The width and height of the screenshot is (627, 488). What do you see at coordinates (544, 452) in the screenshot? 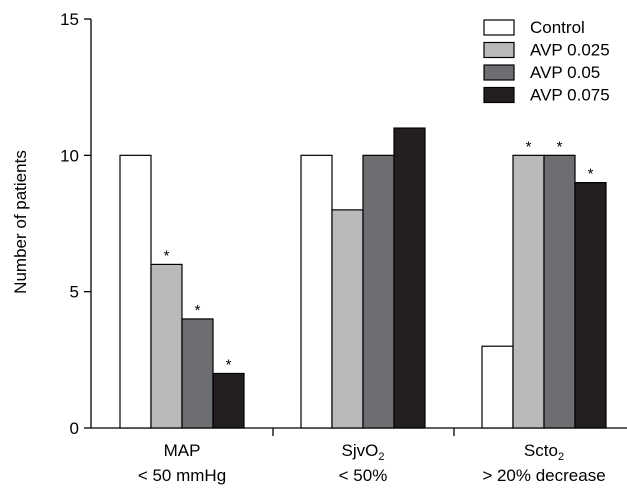
I see `x-tick-label: Scto2` at bounding box center [544, 452].